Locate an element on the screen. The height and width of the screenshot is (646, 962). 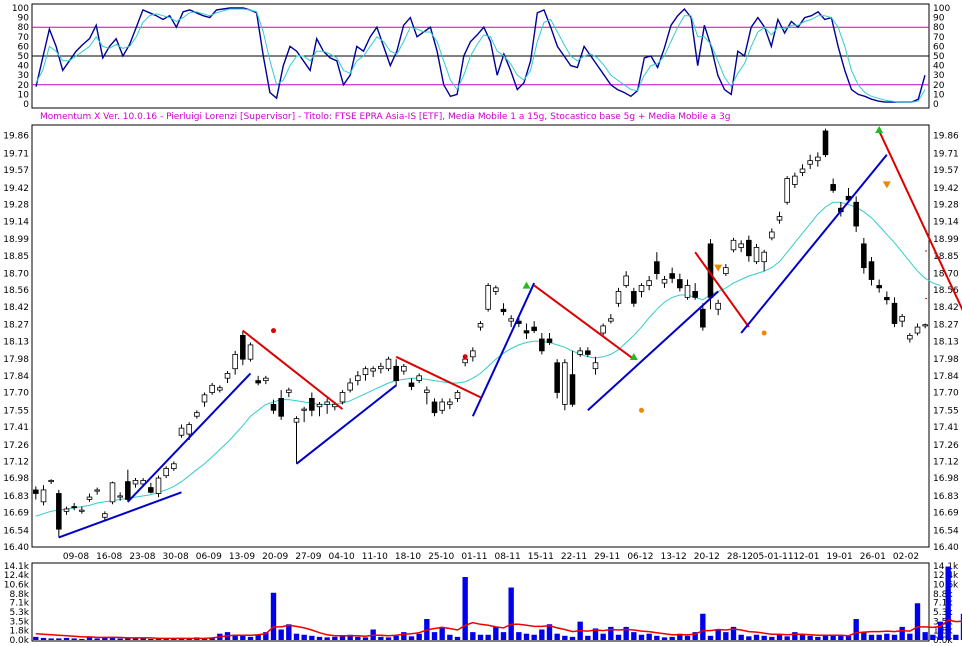
price-tick-left: 17.84 is located at coordinates (16, 377).